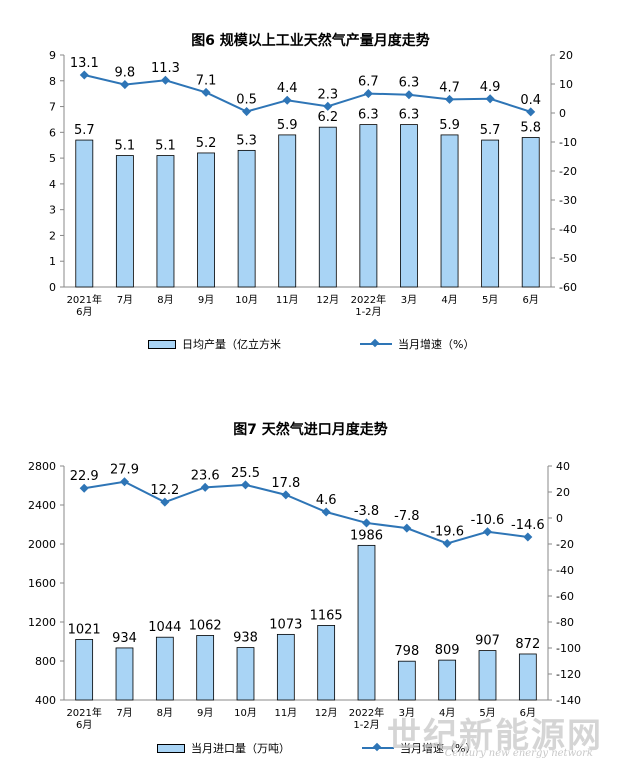  I want to click on chart1-x-tick-label: 5月, so click(490, 300).